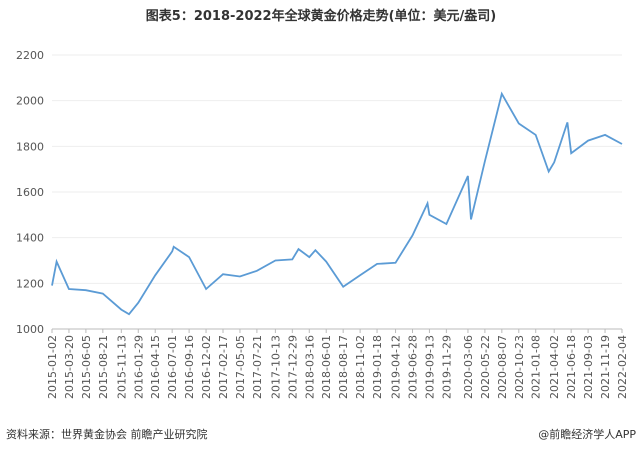 This screenshot has height=454, width=642. I want to click on y-tick-label: 1800, so click(30, 146).